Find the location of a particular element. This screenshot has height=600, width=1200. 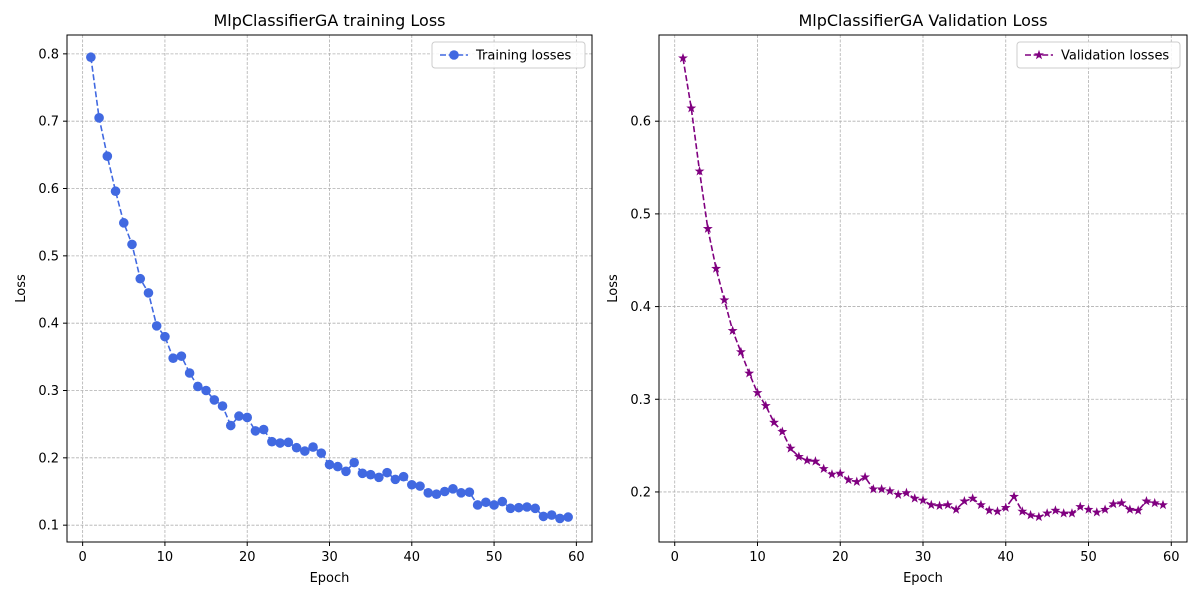

legend: Training losses is located at coordinates (508, 55).